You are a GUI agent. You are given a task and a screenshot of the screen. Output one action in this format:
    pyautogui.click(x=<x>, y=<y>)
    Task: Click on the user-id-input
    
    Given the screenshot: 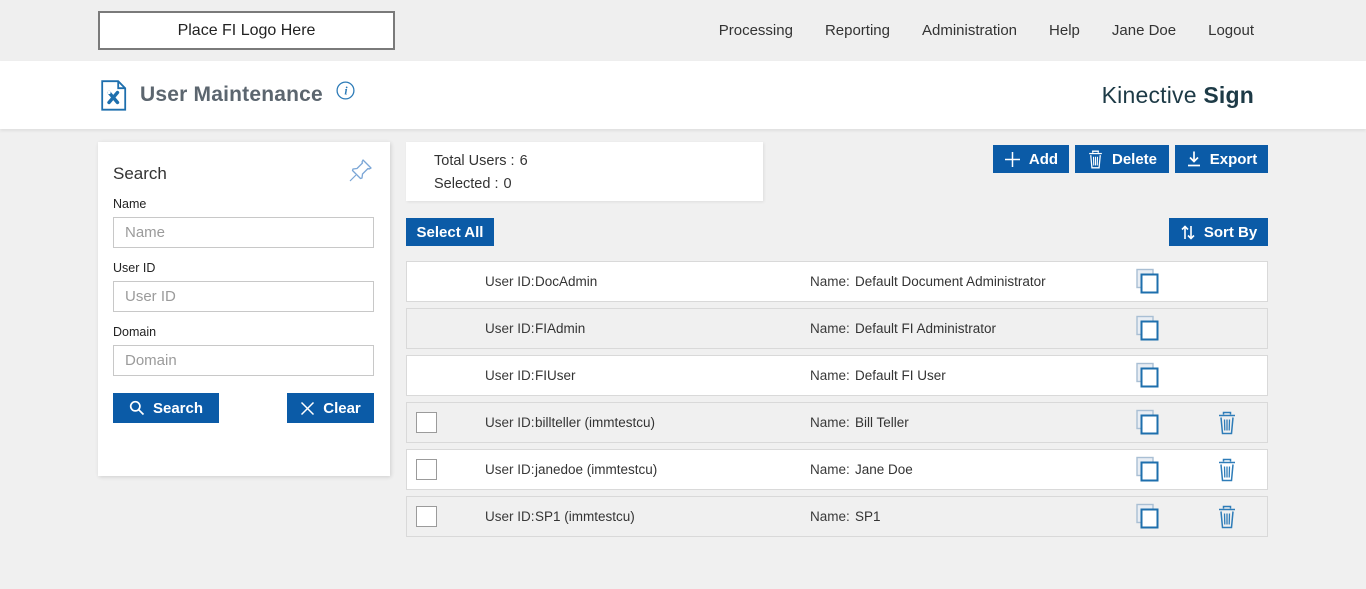 What is the action you would take?
    pyautogui.click(x=243, y=296)
    